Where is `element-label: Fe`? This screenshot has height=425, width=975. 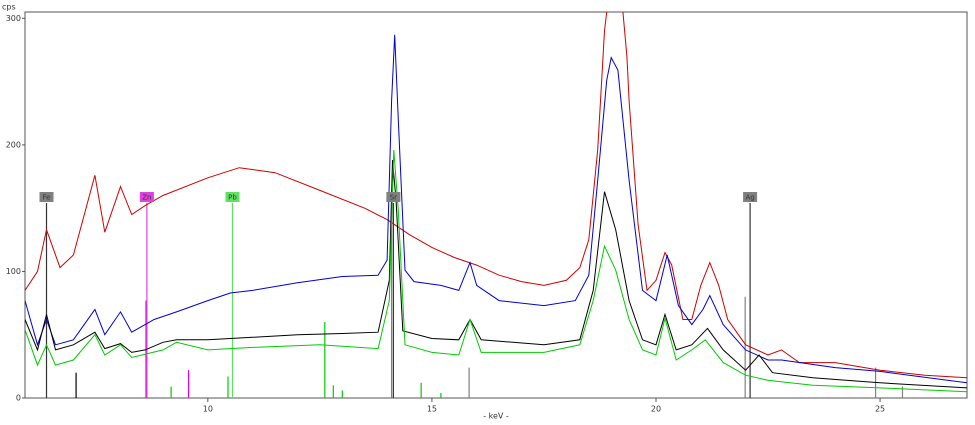
element-label: Fe is located at coordinates (47, 198).